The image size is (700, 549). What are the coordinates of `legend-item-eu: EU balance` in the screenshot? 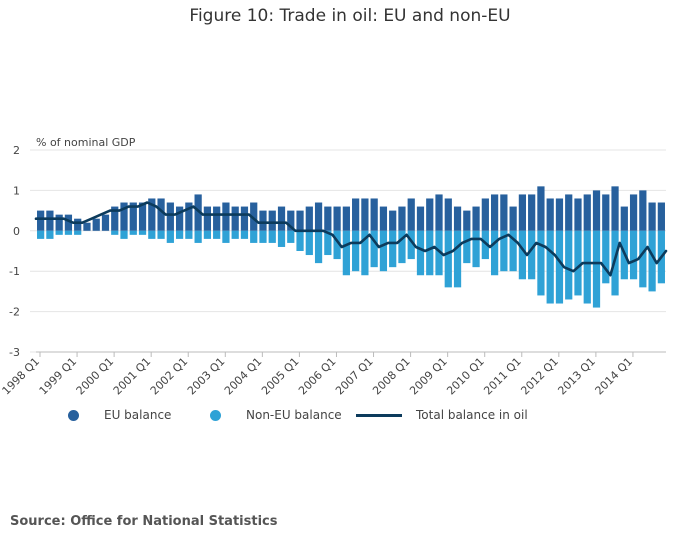 It's located at (119, 415).